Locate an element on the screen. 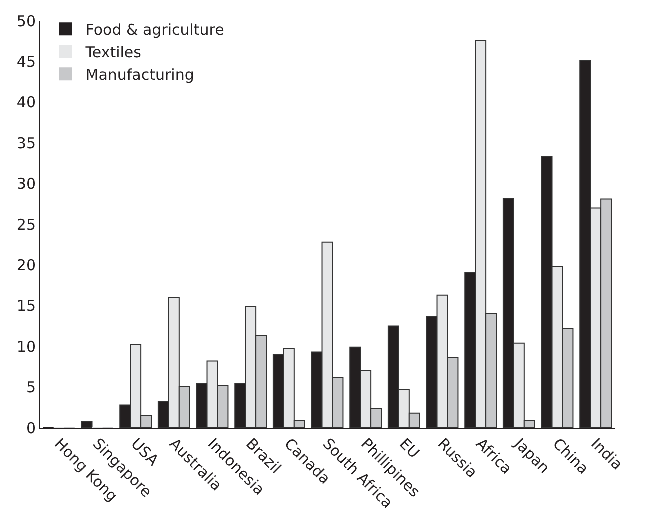 The image size is (655, 524). y-tick-label: 15 is located at coordinates (26, 306).